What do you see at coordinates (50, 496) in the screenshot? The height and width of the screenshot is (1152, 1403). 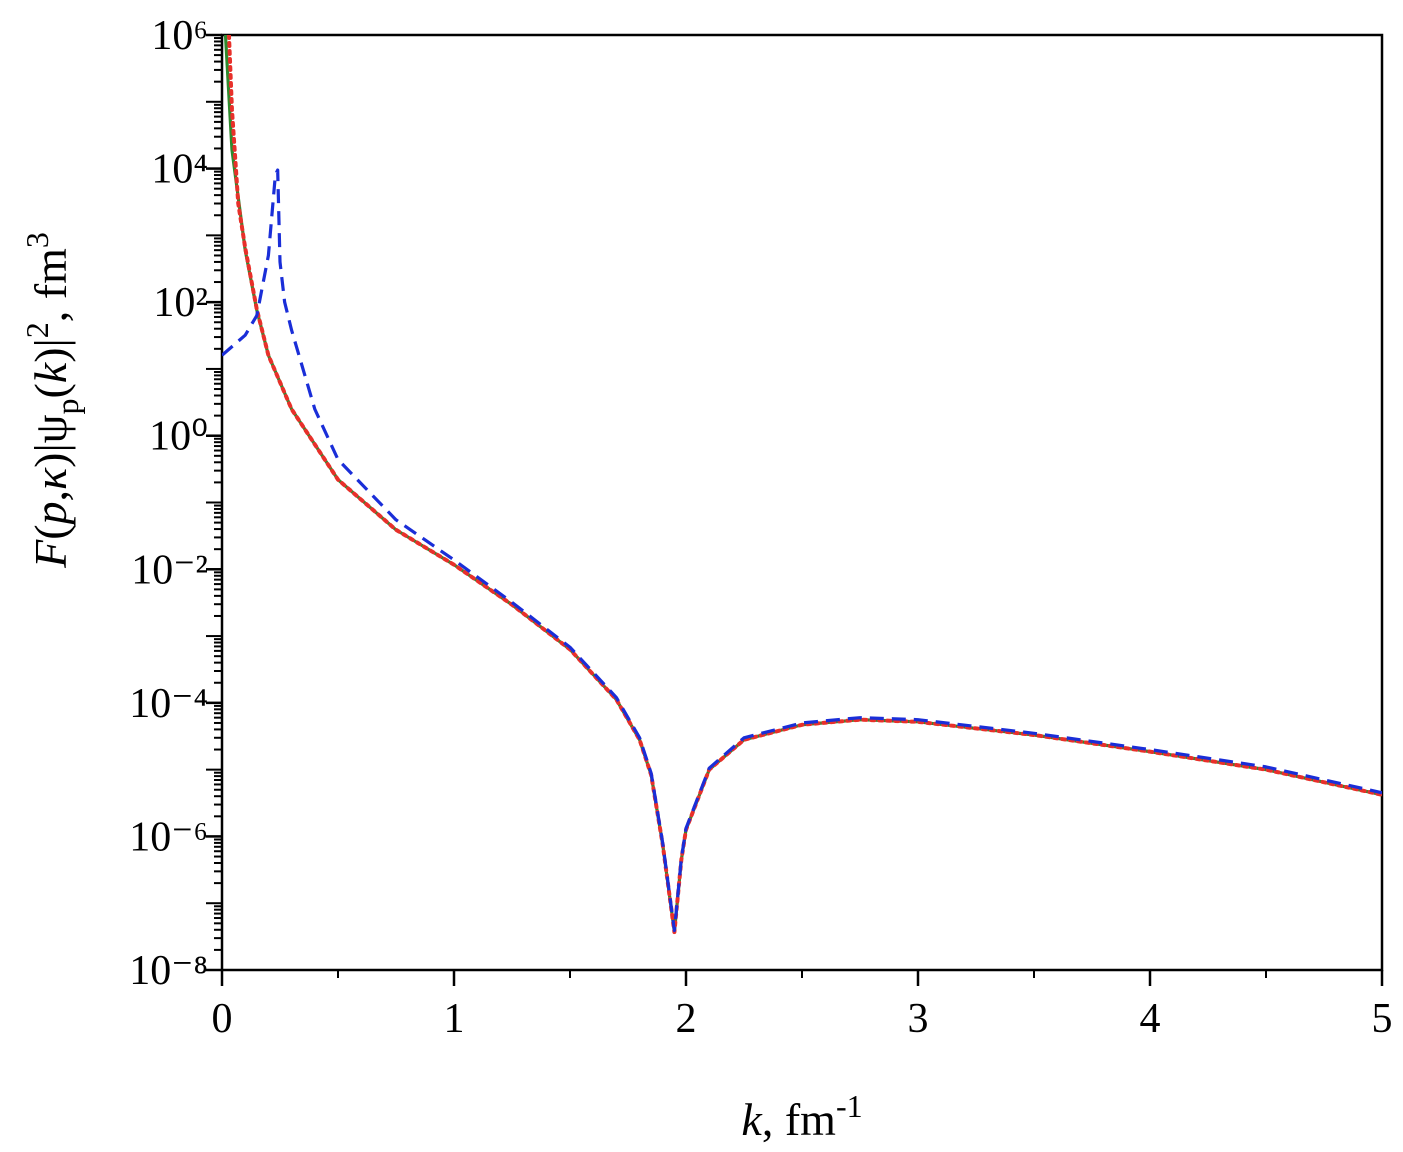 I see `ylabel-part: ,` at bounding box center [50, 496].